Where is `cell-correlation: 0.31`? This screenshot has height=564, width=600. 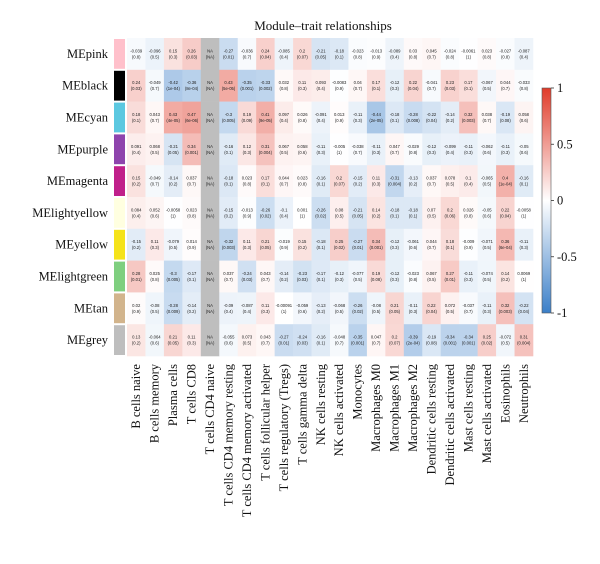 cell-correlation: 0.31 is located at coordinates (524, 337).